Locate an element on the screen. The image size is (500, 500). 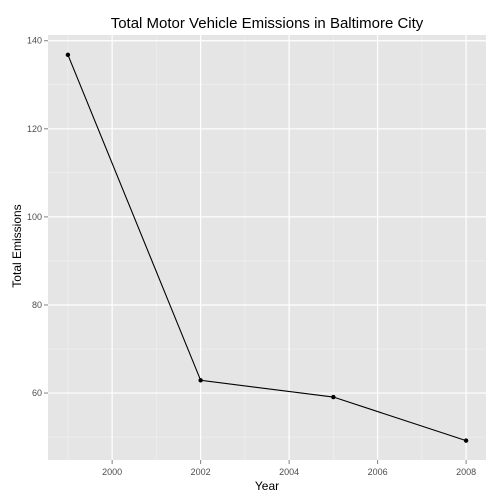
y-tick-label: 120 is located at coordinates (34, 129).